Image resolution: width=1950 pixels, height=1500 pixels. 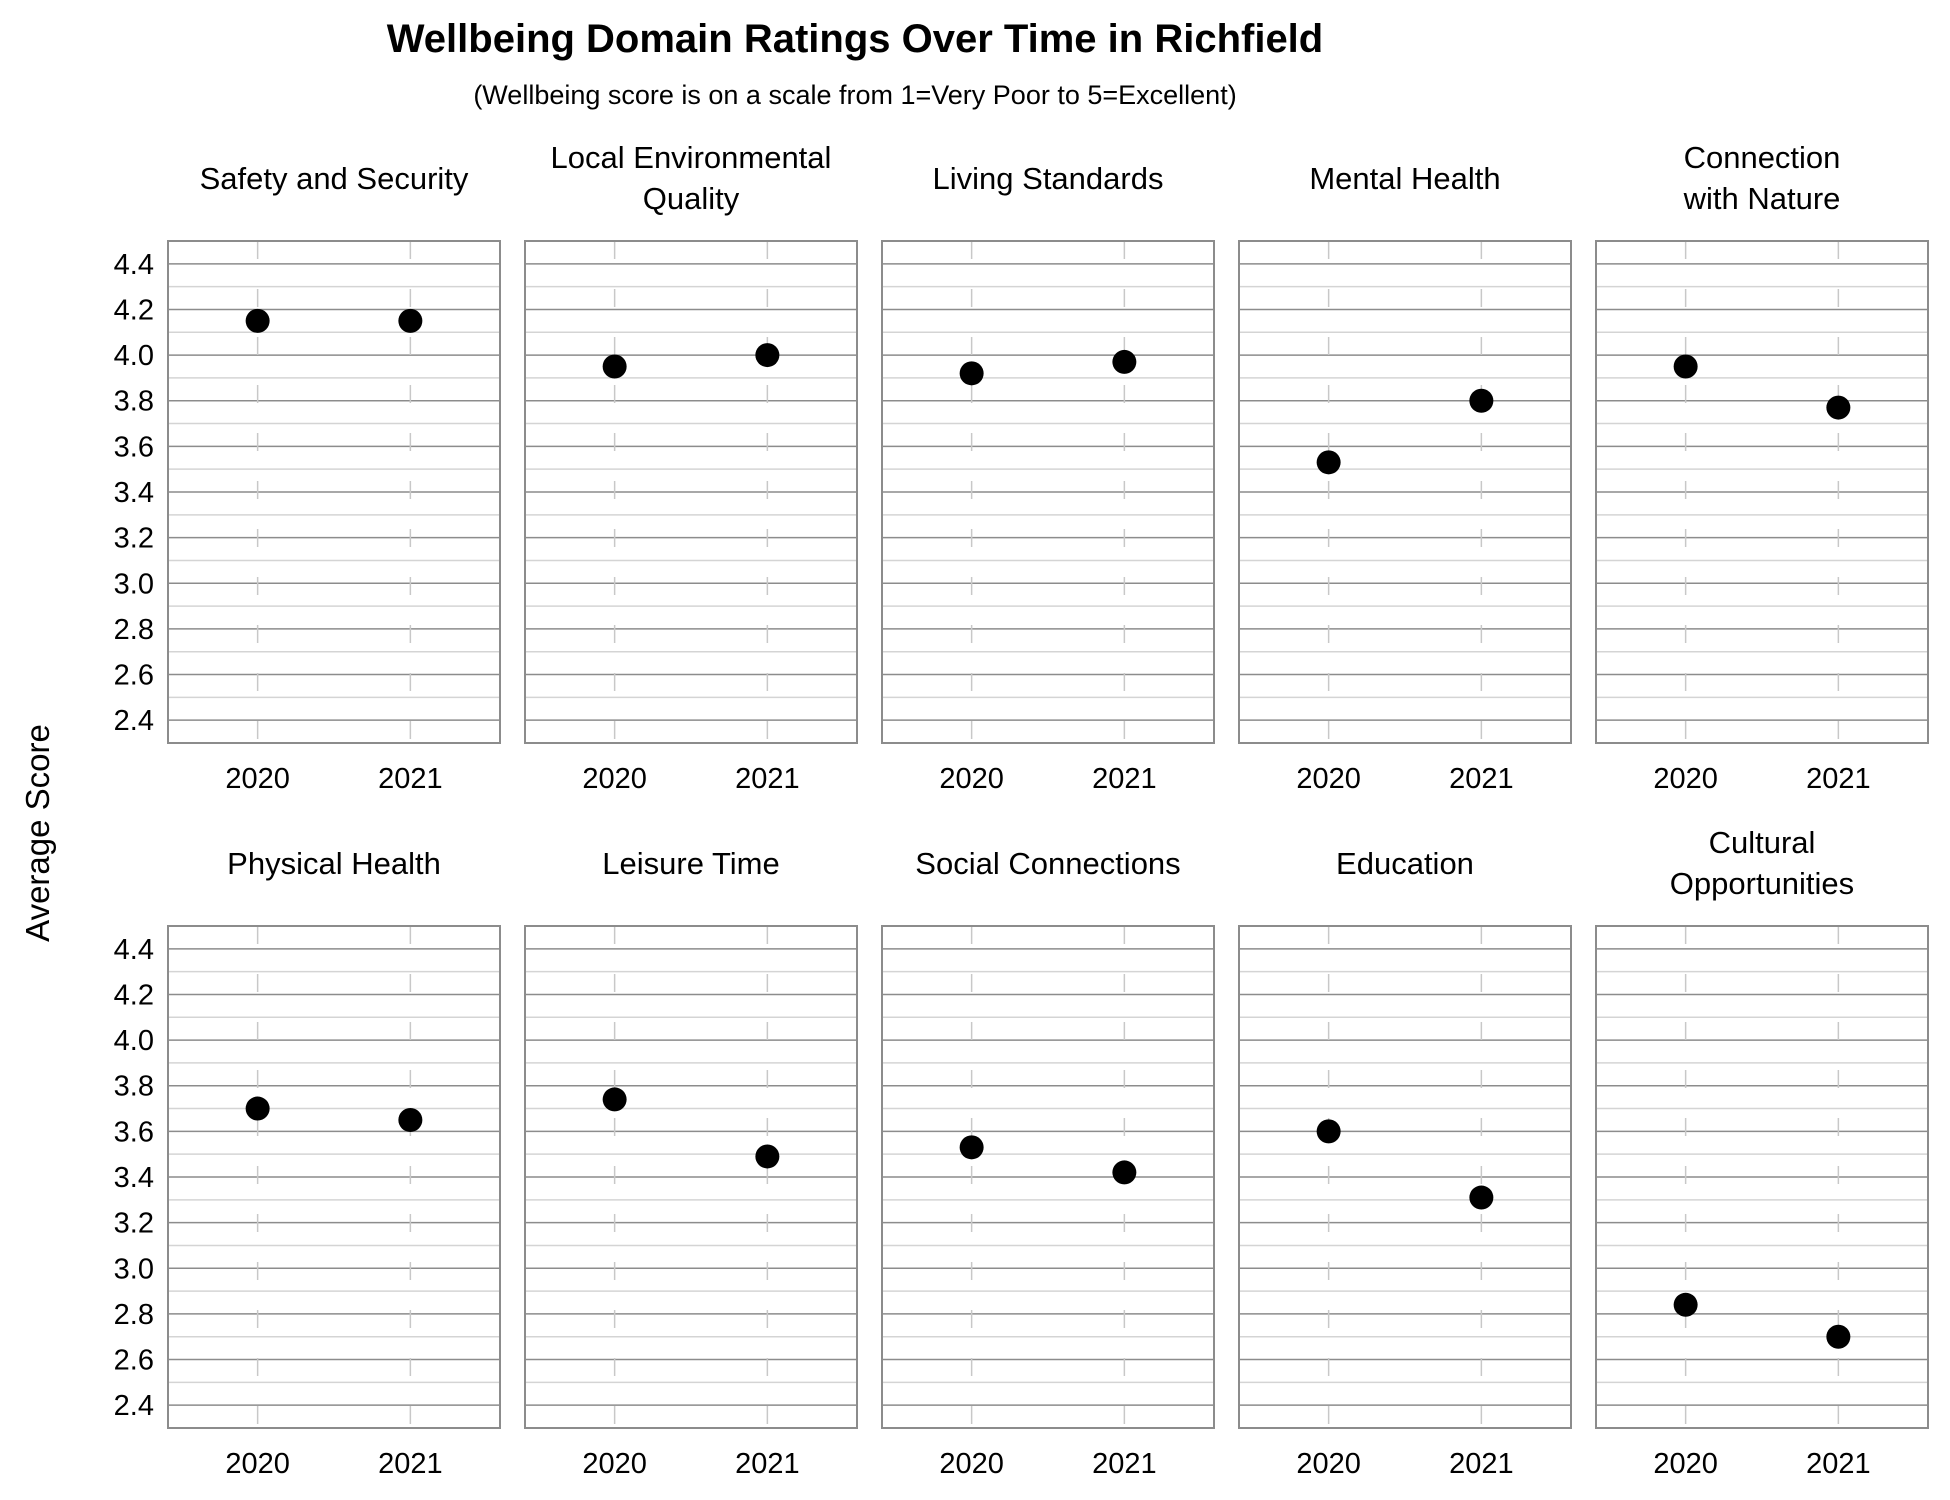 I want to click on panel-title: Leisure Time, so click(x=690, y=863).